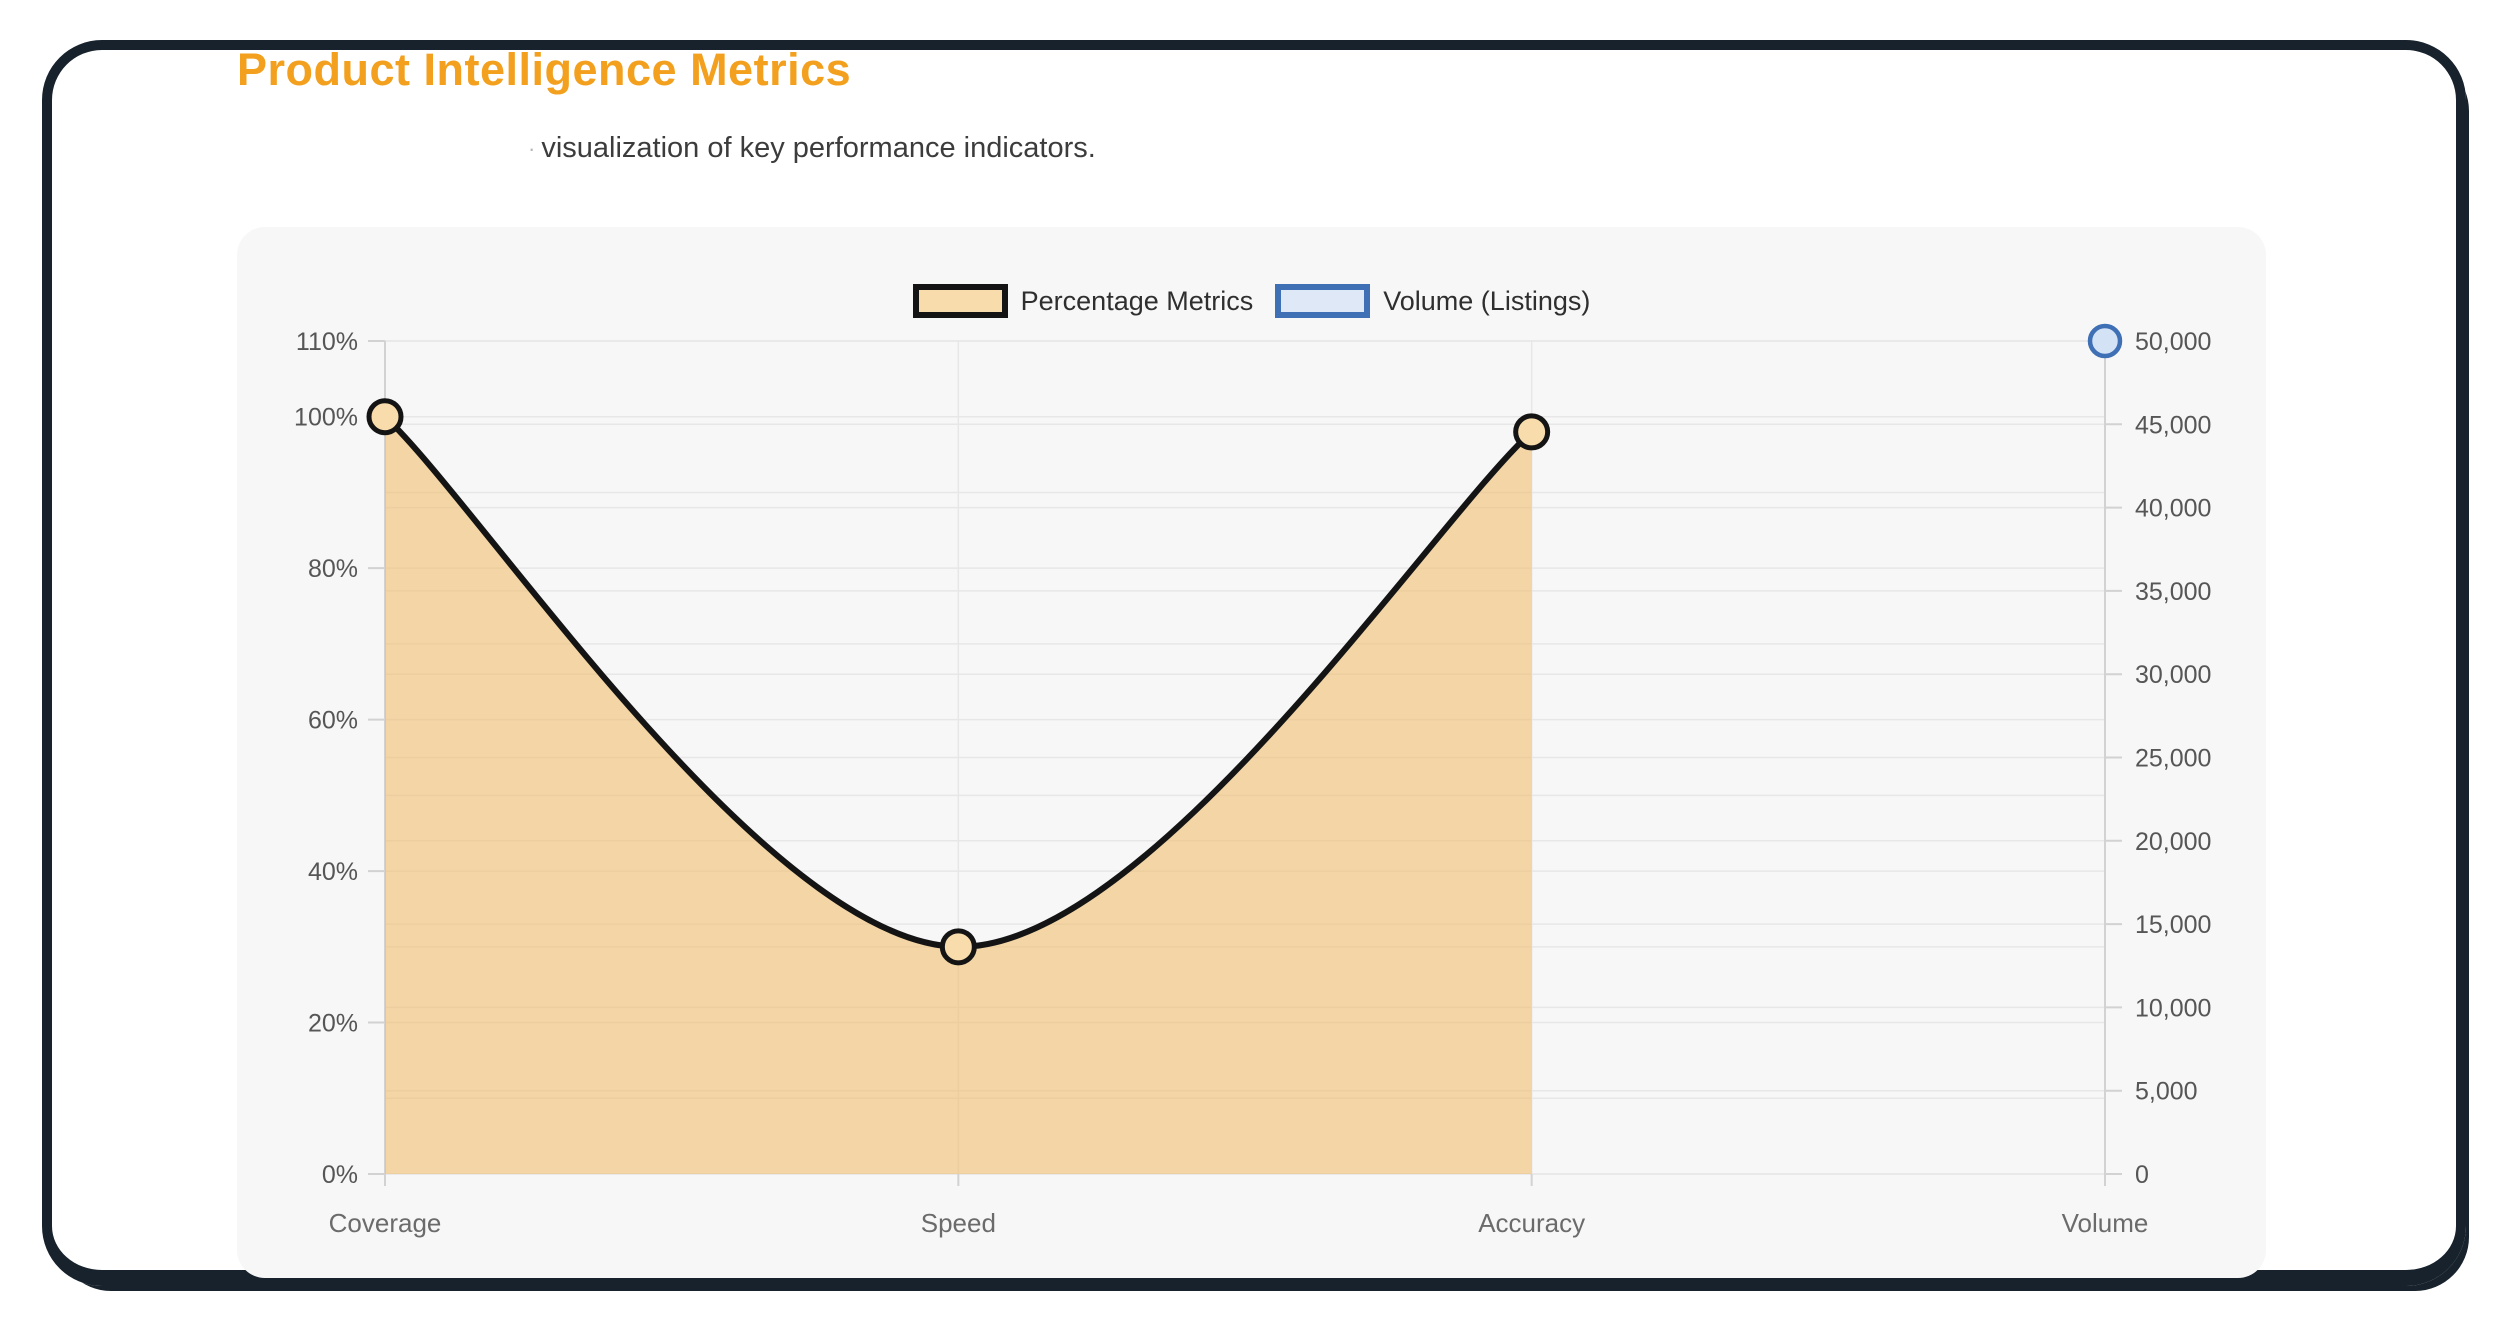 This screenshot has width=2509, height=1321. I want to click on x-axis-label-speed: Speed, so click(958, 1223).